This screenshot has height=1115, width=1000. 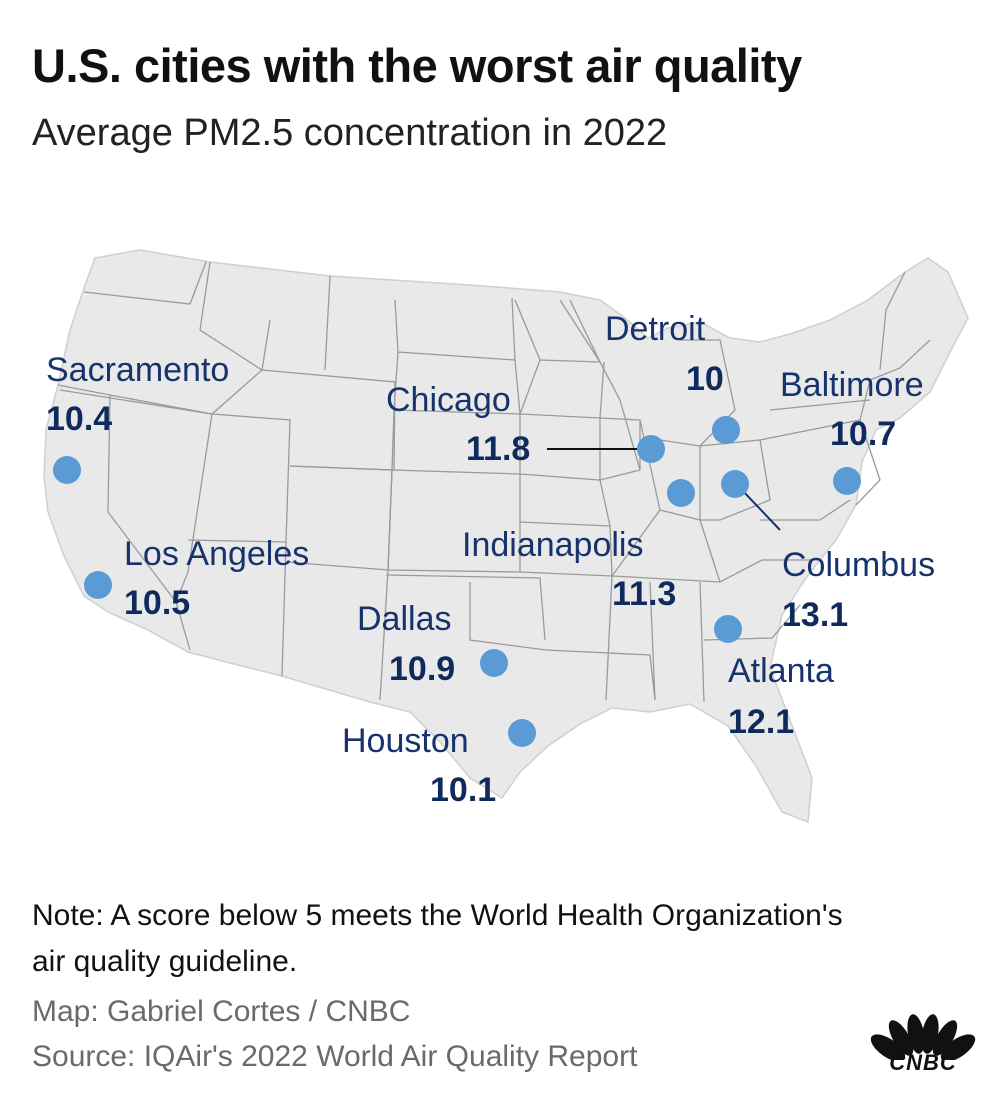 I want to click on marker-atlanta, so click(x=728, y=629).